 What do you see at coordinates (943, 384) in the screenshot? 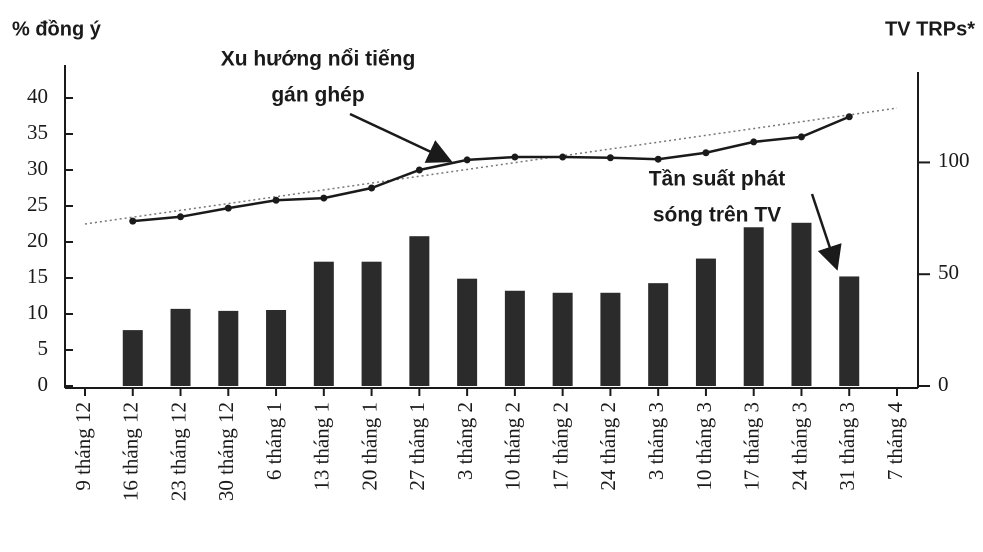
I see `y2-tick-label: 0` at bounding box center [943, 384].